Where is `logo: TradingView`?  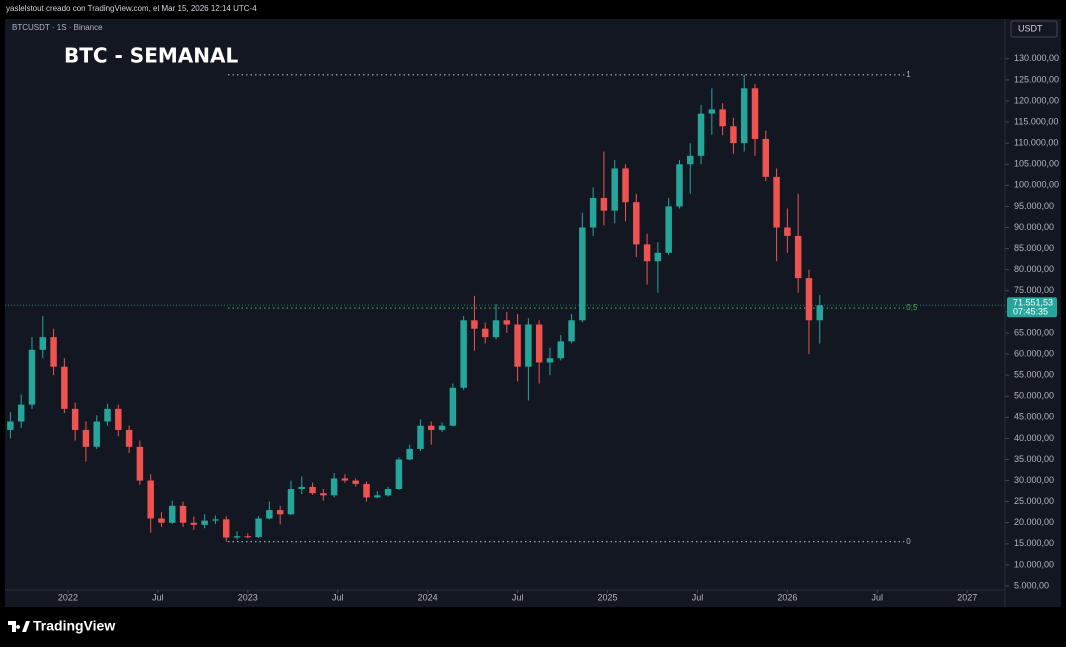 logo: TradingView is located at coordinates (61, 626).